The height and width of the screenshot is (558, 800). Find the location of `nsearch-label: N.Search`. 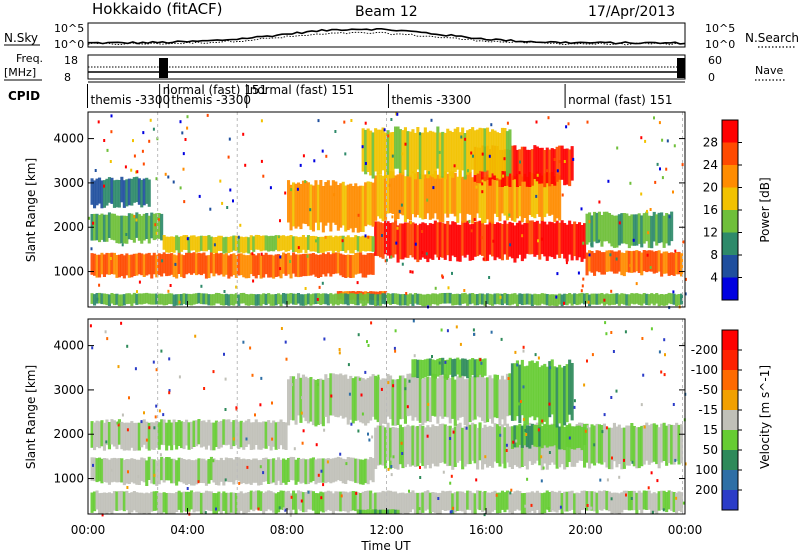

nsearch-label: N.Search is located at coordinates (772, 38).